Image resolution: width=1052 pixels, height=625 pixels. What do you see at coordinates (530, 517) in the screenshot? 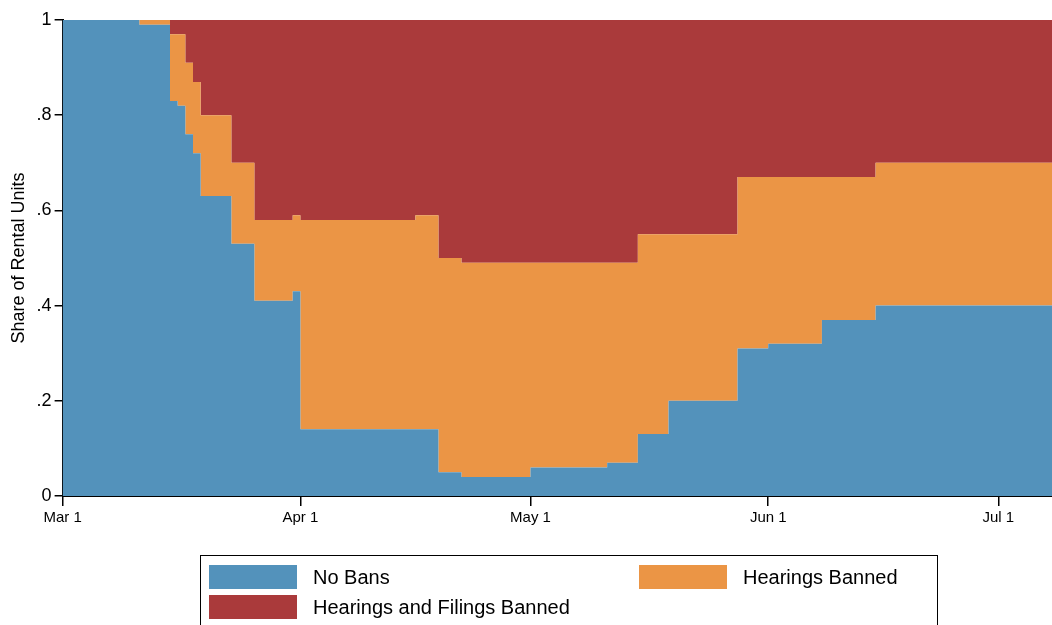
I see `x-tick-label: May 1` at bounding box center [530, 517].